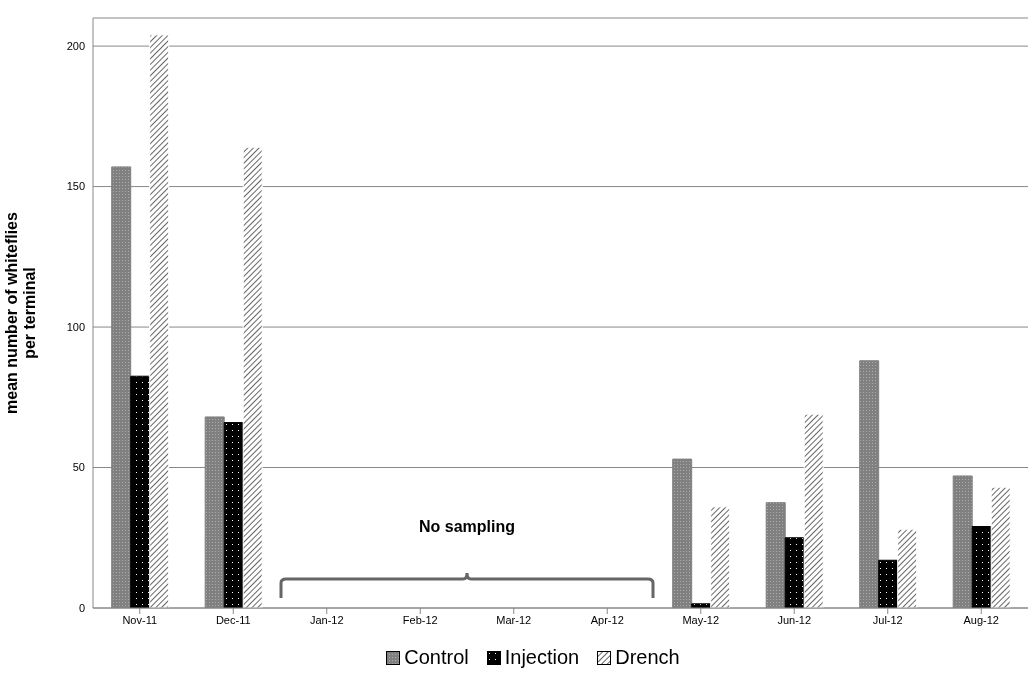 Image resolution: width=1036 pixels, height=690 pixels. I want to click on annotation: No sampling, so click(467, 527).